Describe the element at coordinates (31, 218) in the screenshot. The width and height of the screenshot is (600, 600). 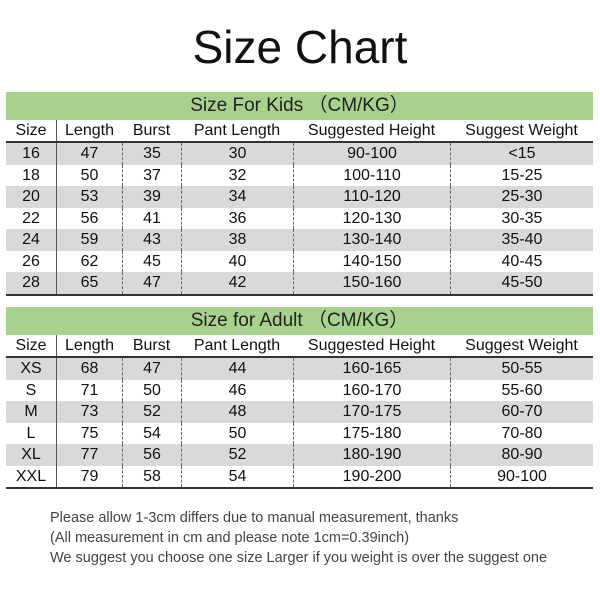
I see `table-cell: 22` at that location.